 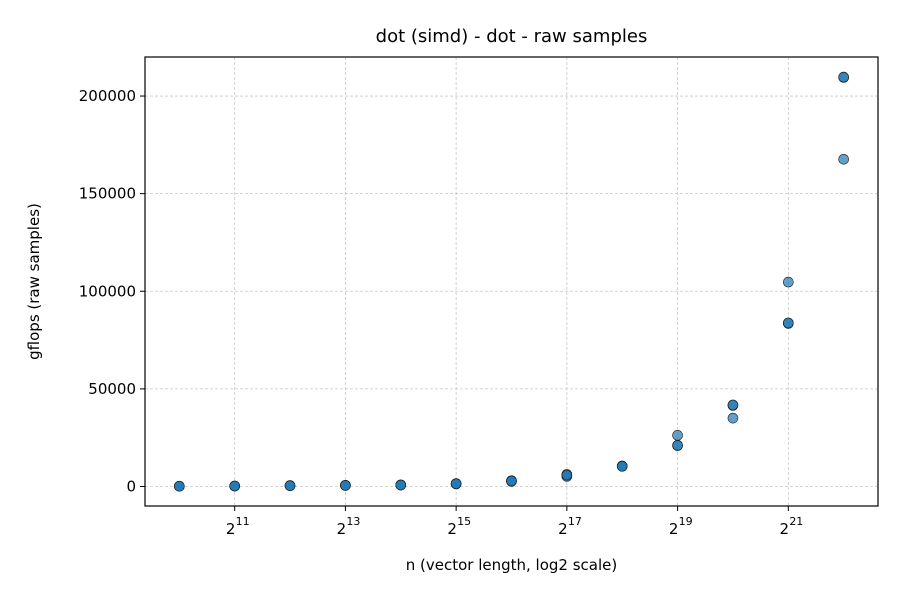 What do you see at coordinates (686, 521) in the screenshot?
I see `x-tick-exponent: 19` at bounding box center [686, 521].